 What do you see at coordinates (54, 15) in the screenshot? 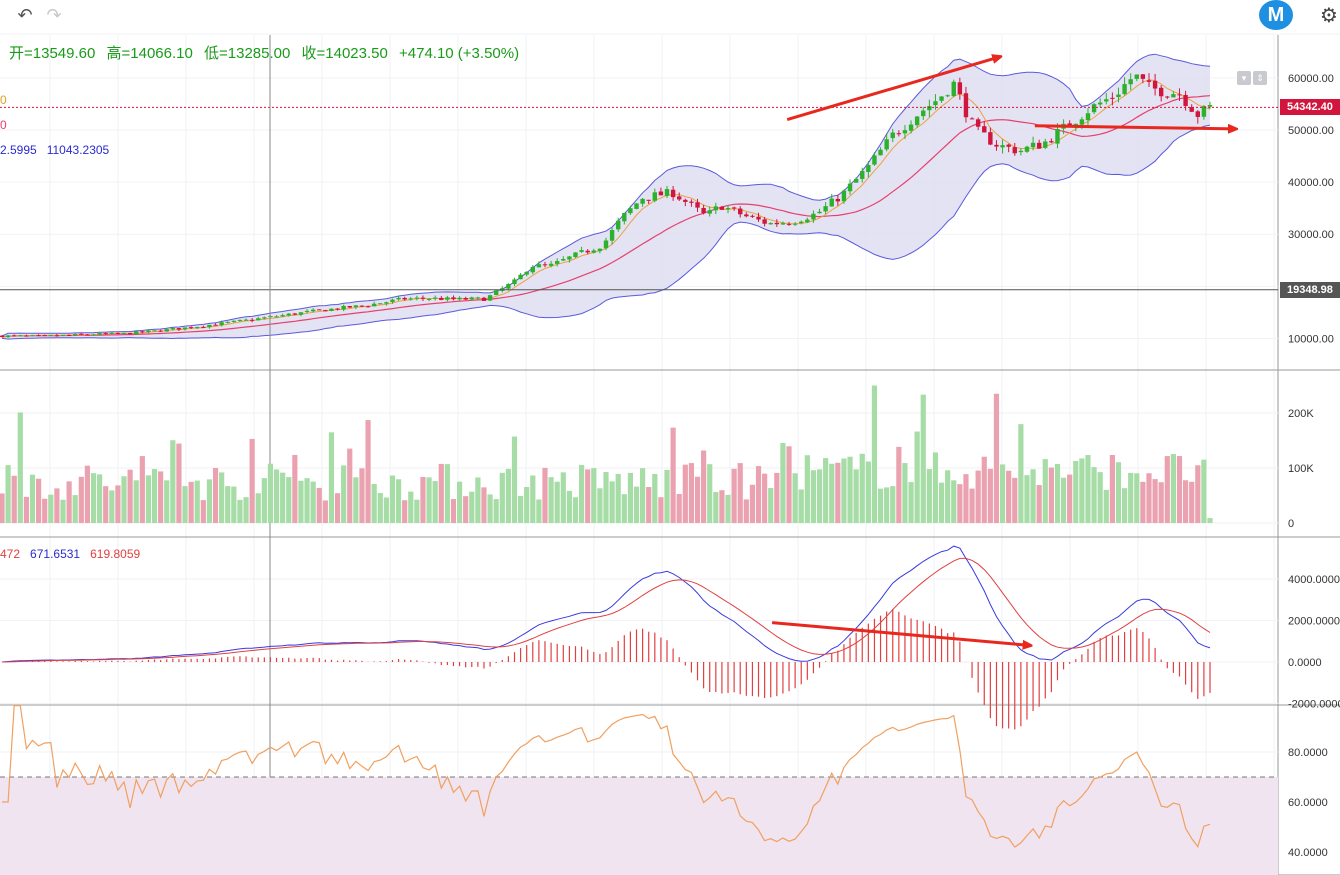
I see `redo-icon: ↷` at bounding box center [54, 15].